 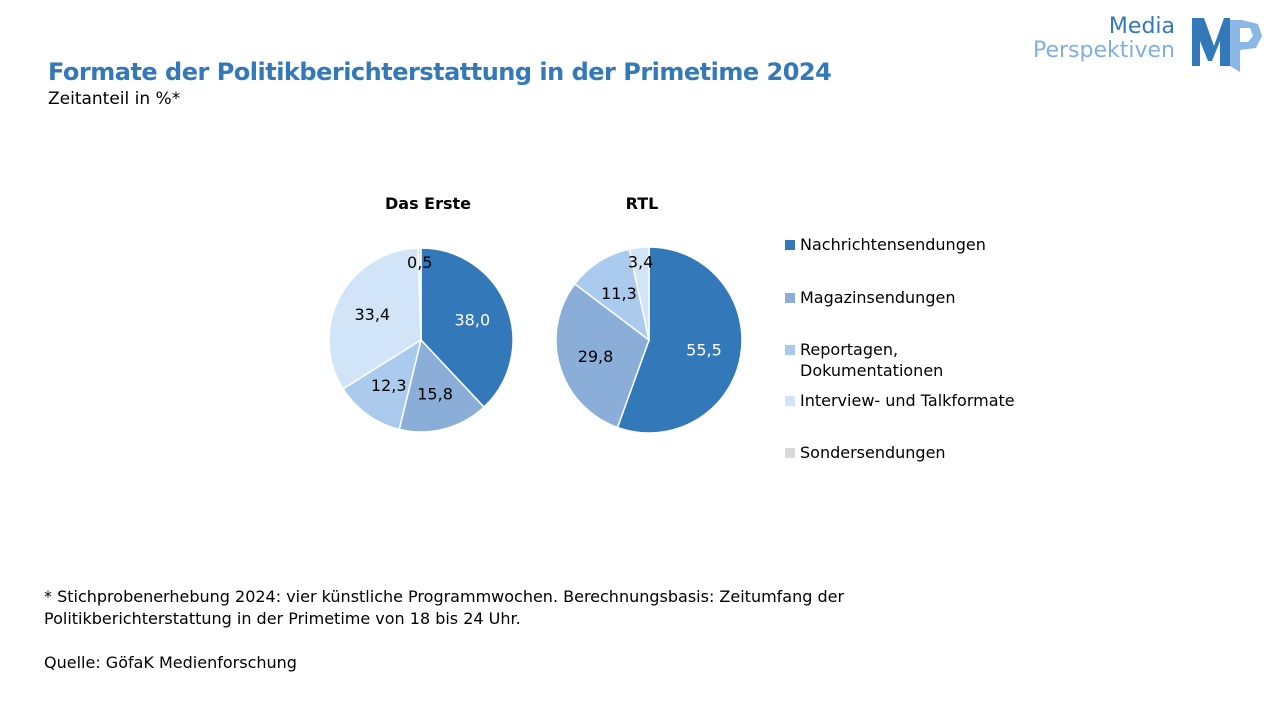 I want to click on page-subtitle: Zeitanteil in %*, so click(x=114, y=99).